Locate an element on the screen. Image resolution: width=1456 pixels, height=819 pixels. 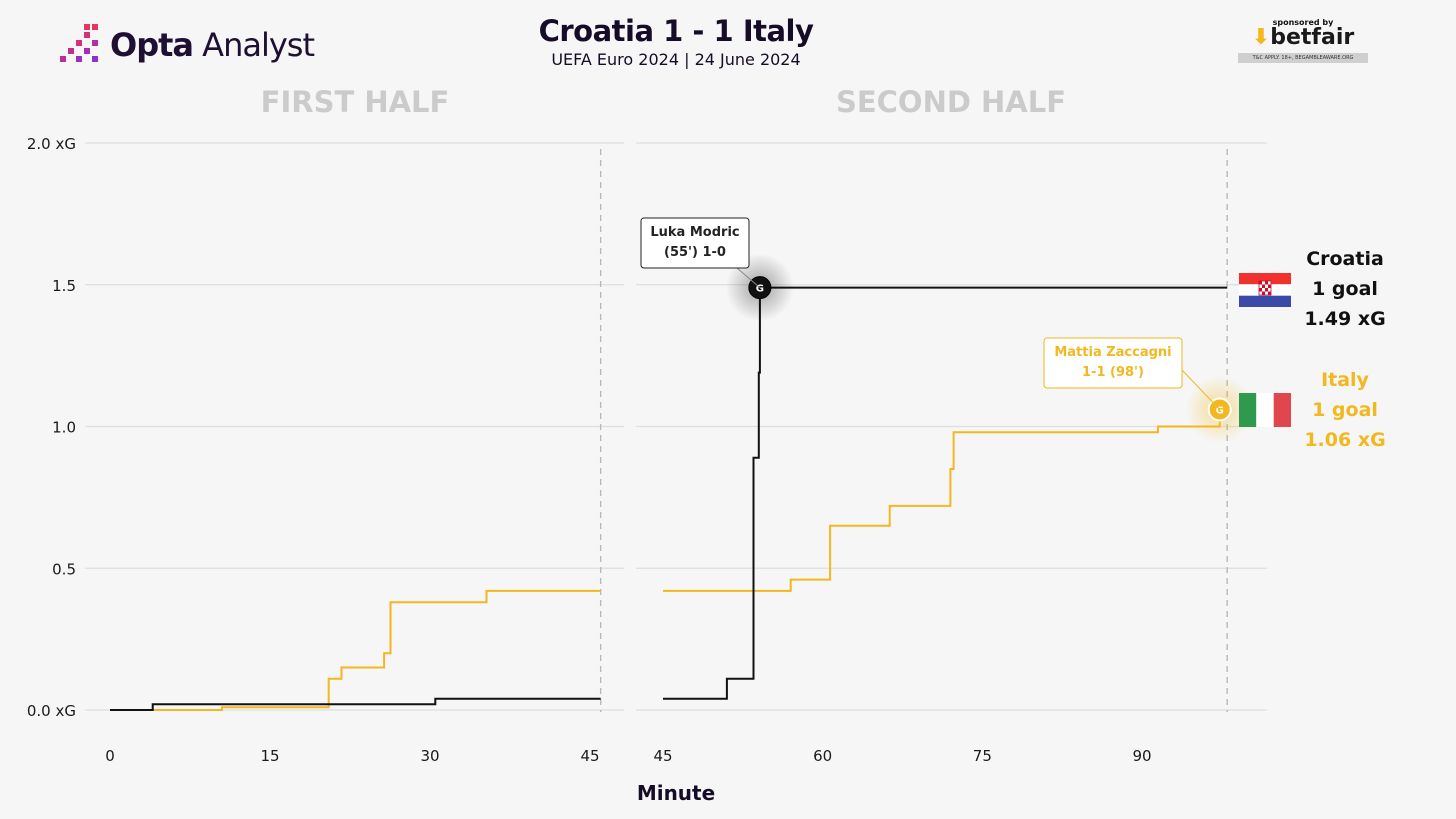
croatia-xg: 1.49 xG is located at coordinates (1345, 319).